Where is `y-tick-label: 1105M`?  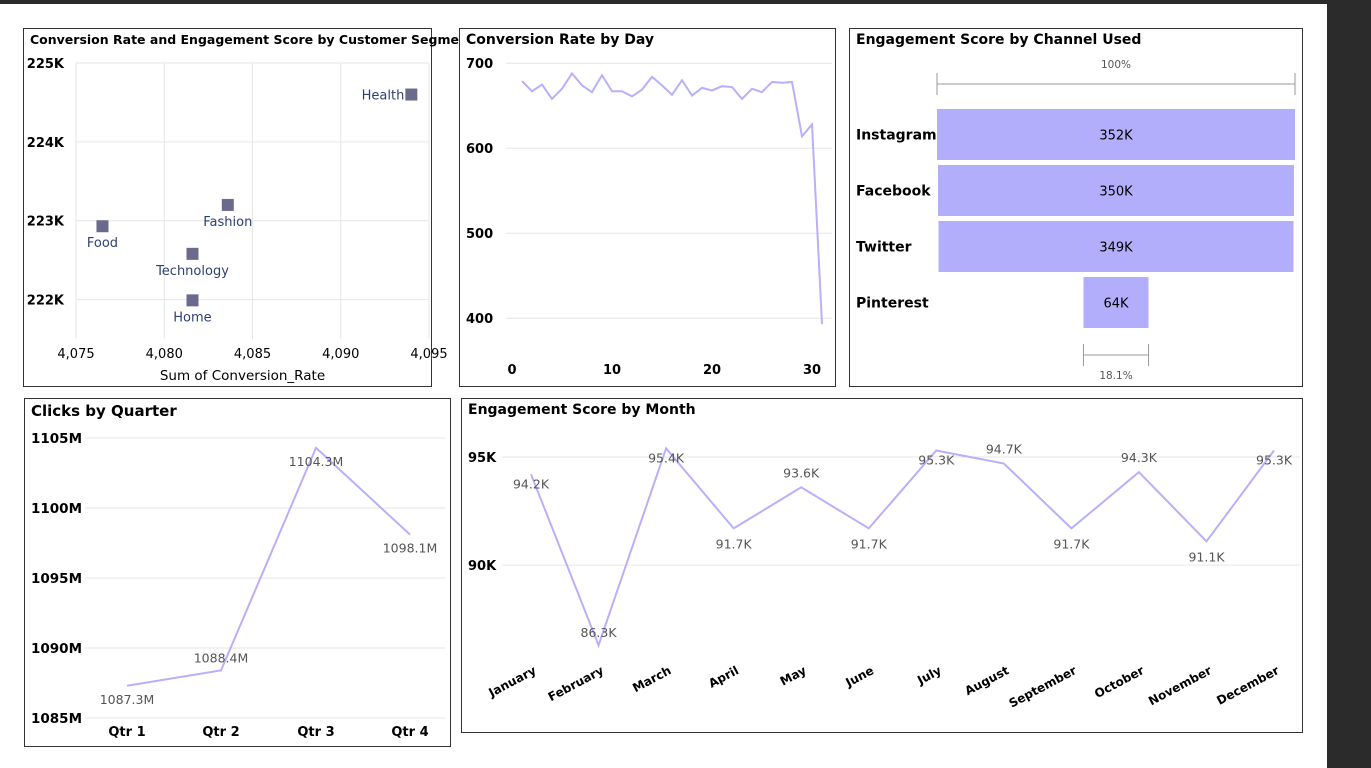 y-tick-label: 1105M is located at coordinates (56, 439).